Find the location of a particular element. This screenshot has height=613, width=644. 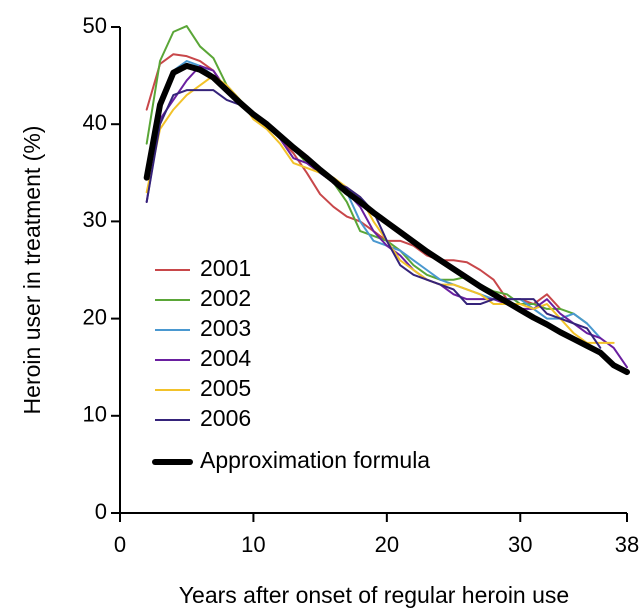

legend-label: 2006 is located at coordinates (225, 418).